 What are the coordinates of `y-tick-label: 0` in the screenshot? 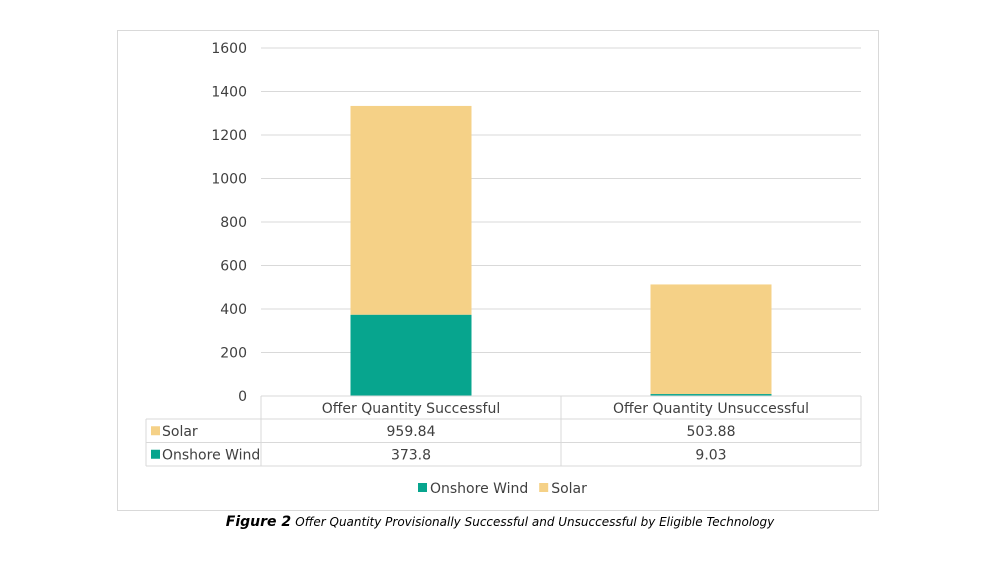 It's located at (242, 397).